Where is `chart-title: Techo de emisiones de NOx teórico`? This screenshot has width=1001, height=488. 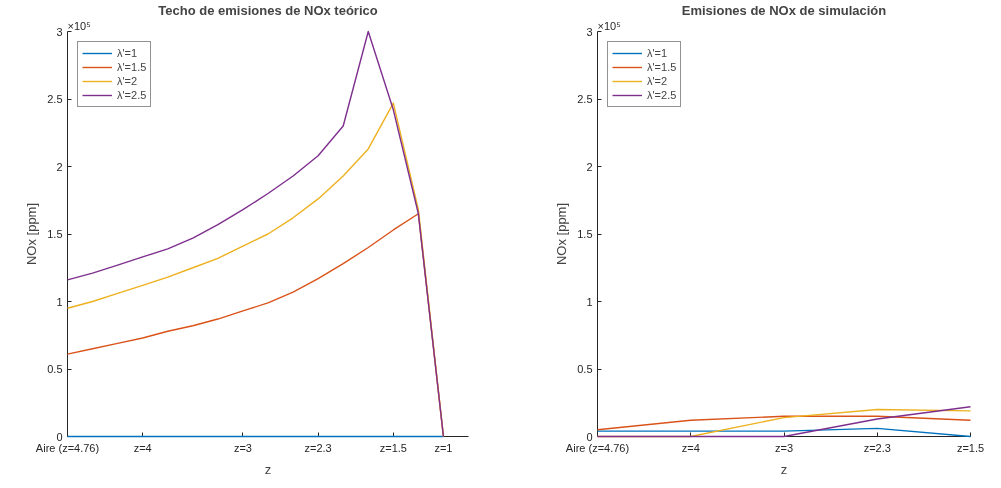 chart-title: Techo de emisiones de NOx teórico is located at coordinates (268, 10).